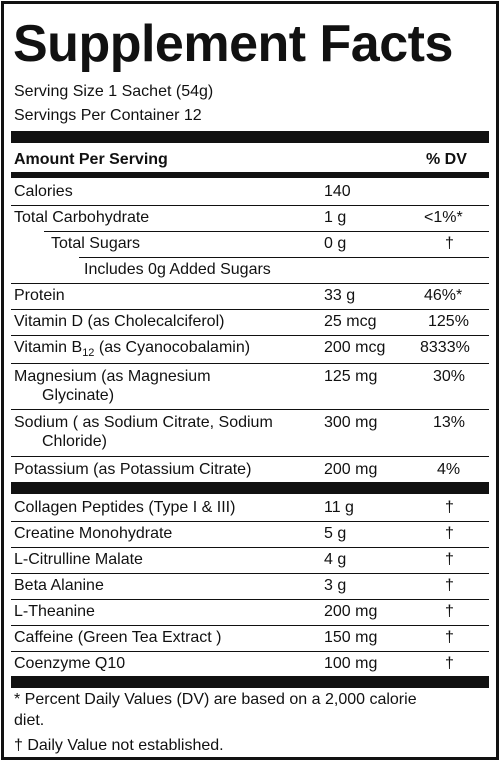 The width and height of the screenshot is (500, 761). I want to click on row-name-coenzyme: Coenzyme Q10, so click(70, 663).